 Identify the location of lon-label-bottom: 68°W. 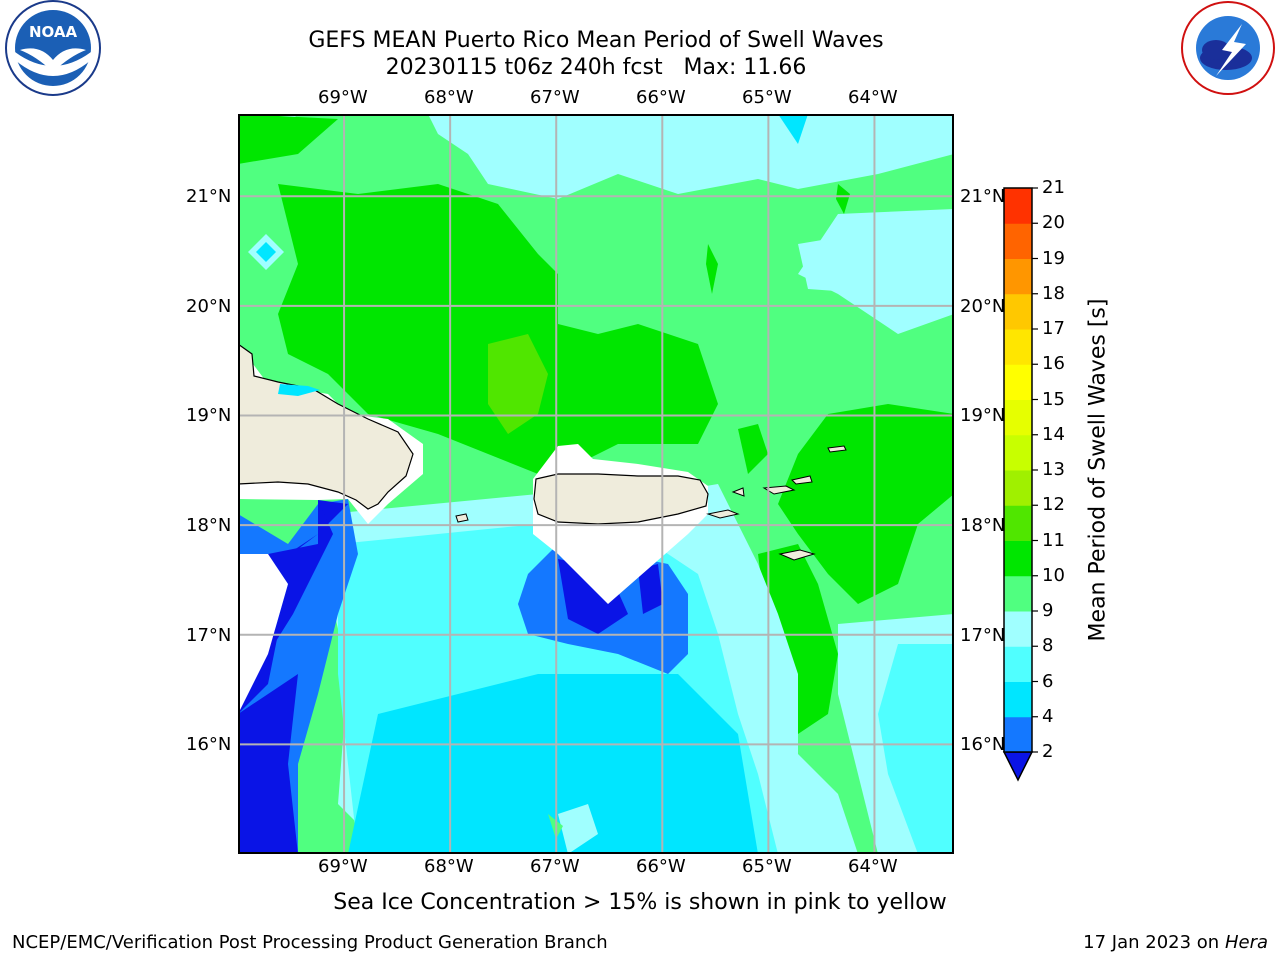
(449, 866).